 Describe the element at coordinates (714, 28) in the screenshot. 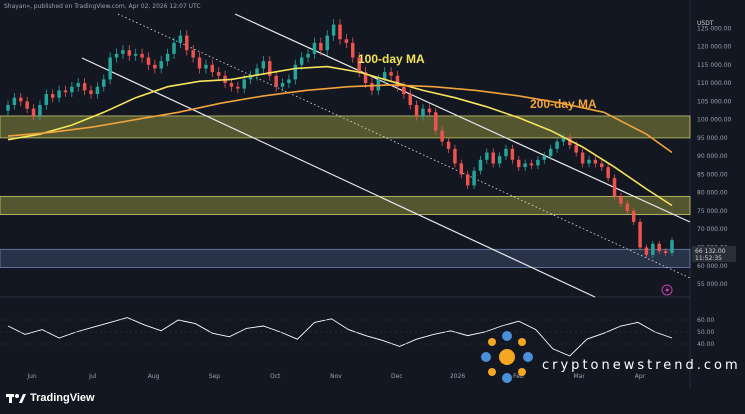

I see `y-tick-label: 125 000.00` at that location.